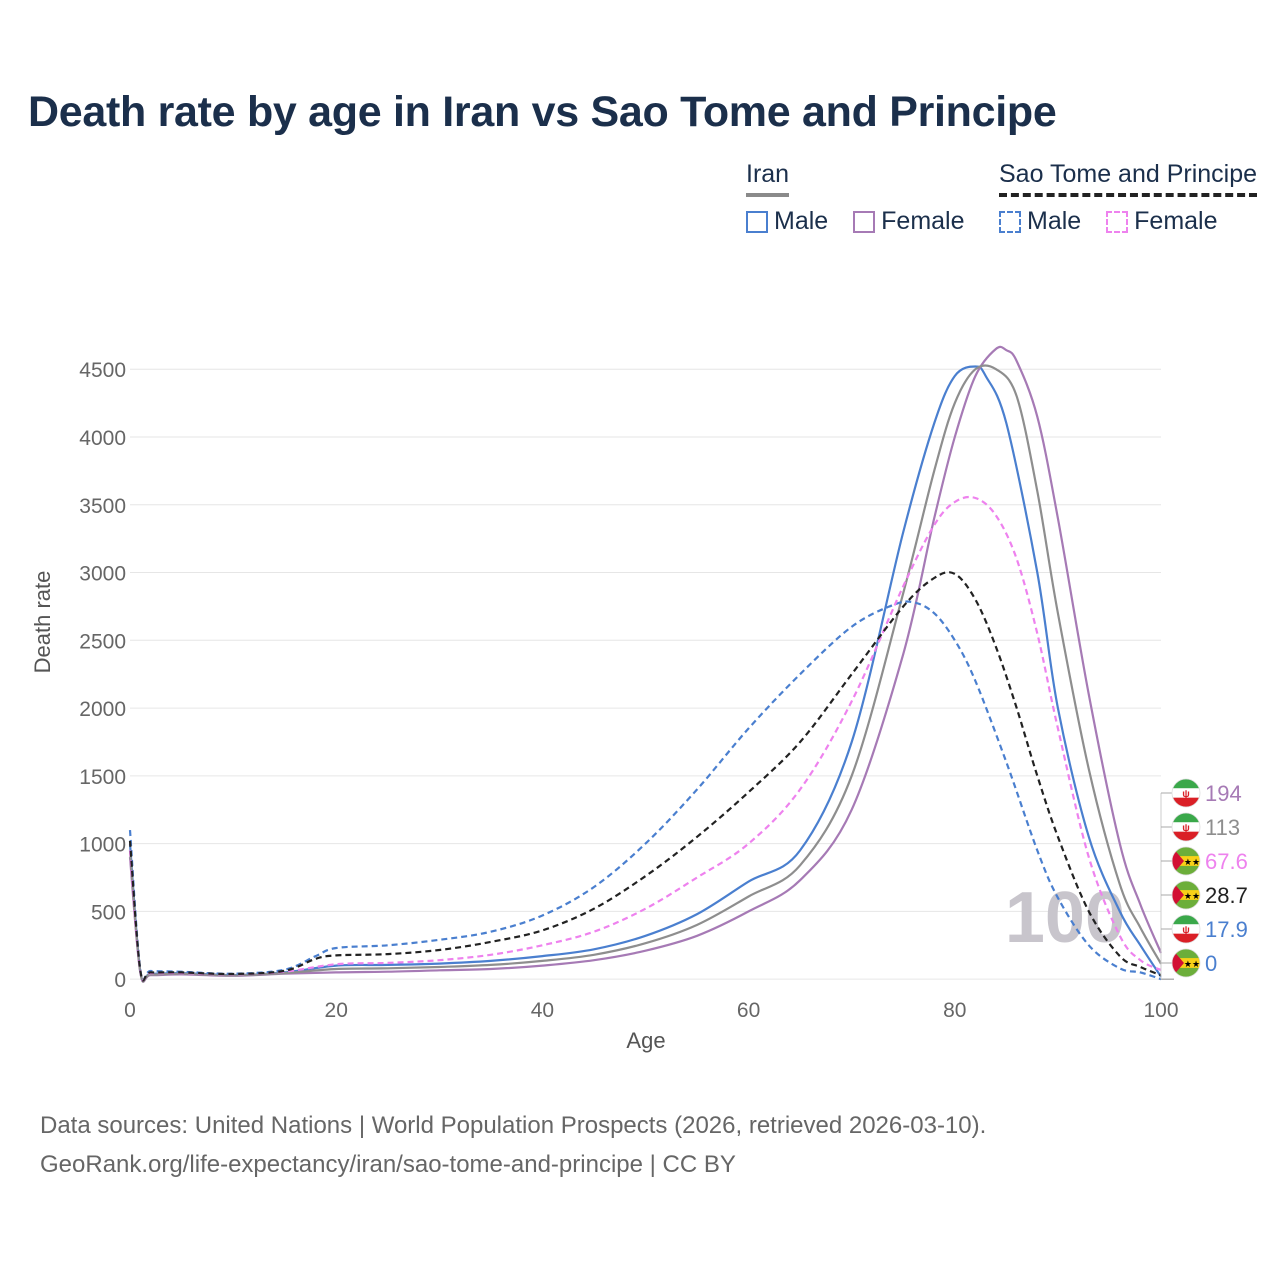 The width and height of the screenshot is (1280, 1280). I want to click on legend-item-stp-female: Female, so click(1162, 221).